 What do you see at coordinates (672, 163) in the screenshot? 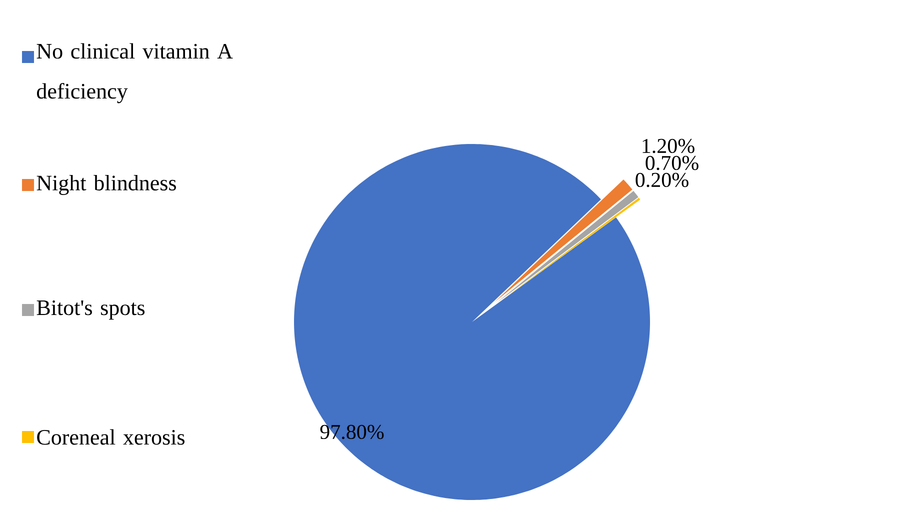
I see `data-label: 0.70%` at bounding box center [672, 163].